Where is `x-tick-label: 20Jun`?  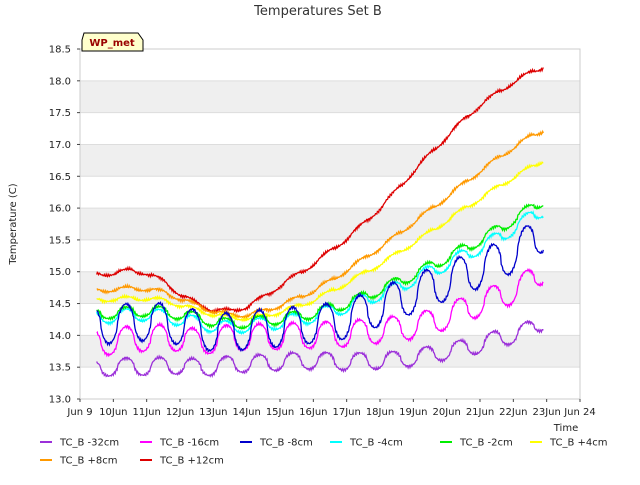 x-tick-label: 20Jun is located at coordinates (446, 412).